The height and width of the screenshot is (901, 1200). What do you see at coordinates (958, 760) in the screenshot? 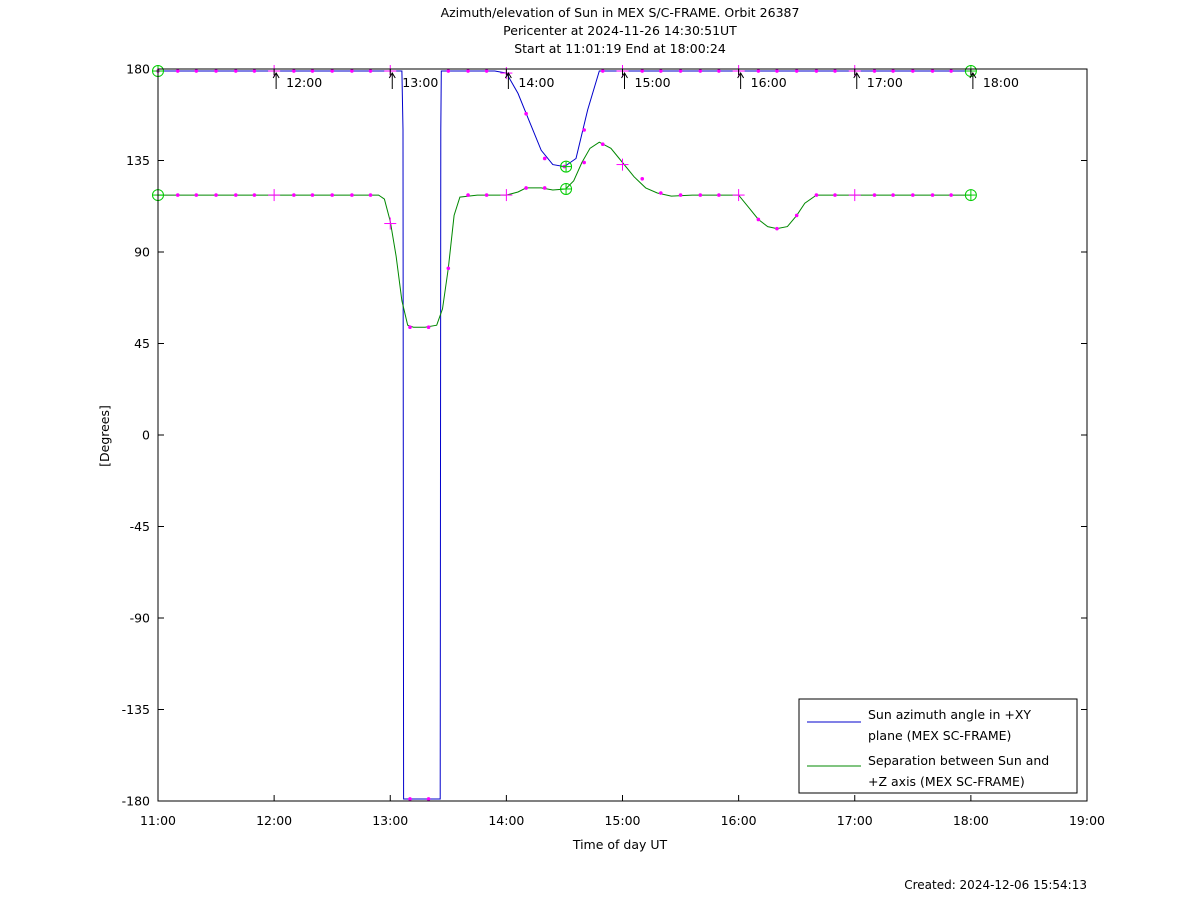
I see `legend-label-separation-1: Separation between Sun and` at bounding box center [958, 760].